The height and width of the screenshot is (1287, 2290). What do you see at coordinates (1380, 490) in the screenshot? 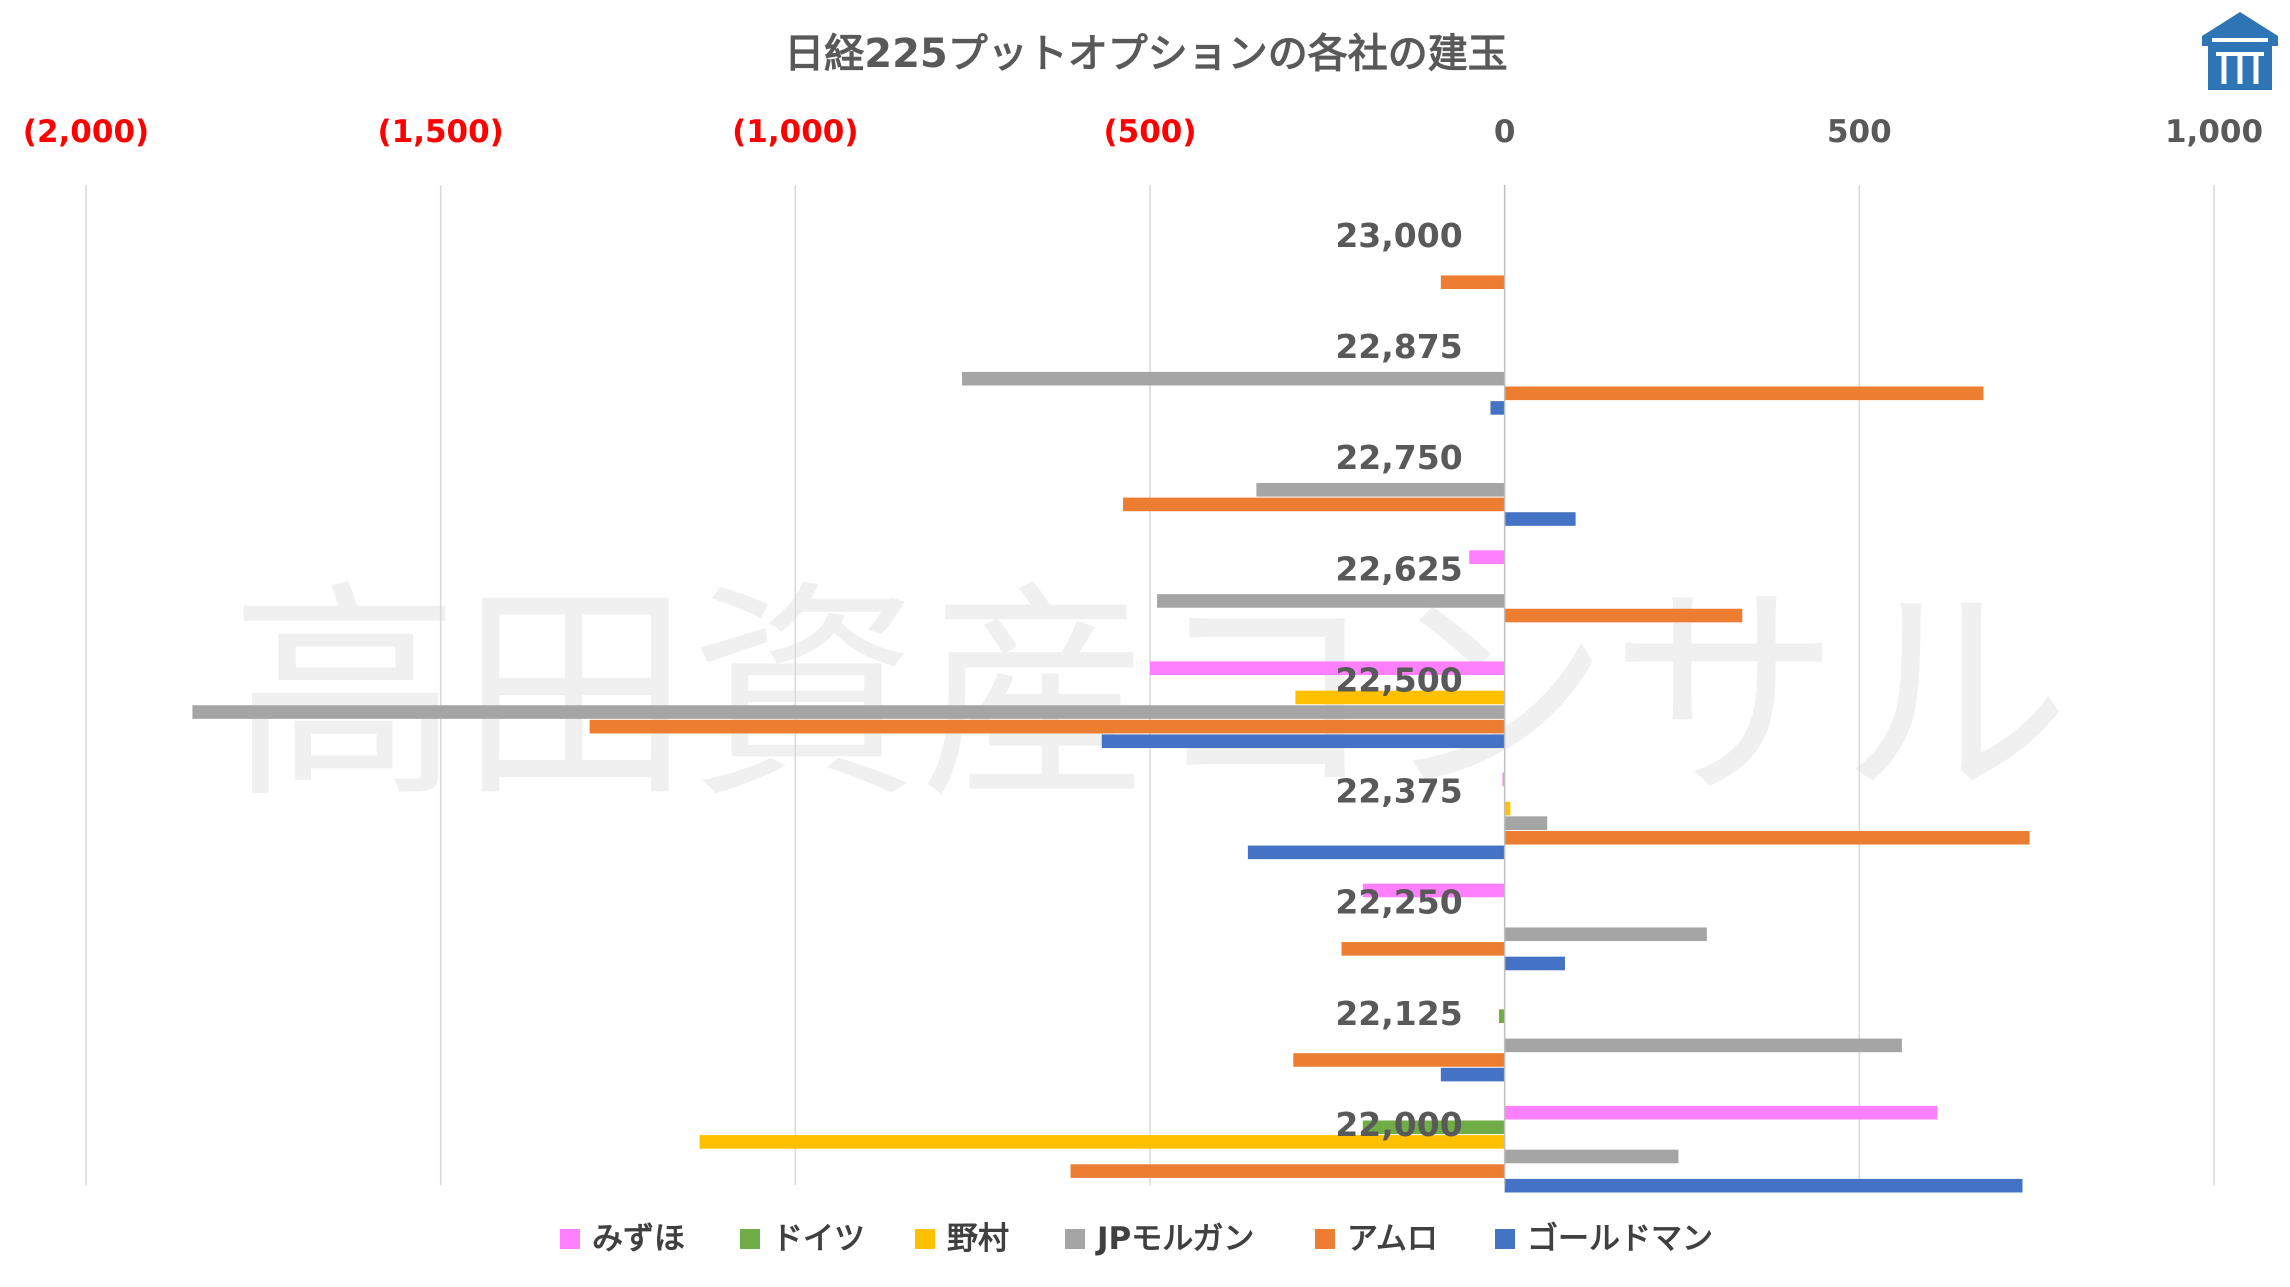
I see `bar-JPモルガン-22,750` at bounding box center [1380, 490].